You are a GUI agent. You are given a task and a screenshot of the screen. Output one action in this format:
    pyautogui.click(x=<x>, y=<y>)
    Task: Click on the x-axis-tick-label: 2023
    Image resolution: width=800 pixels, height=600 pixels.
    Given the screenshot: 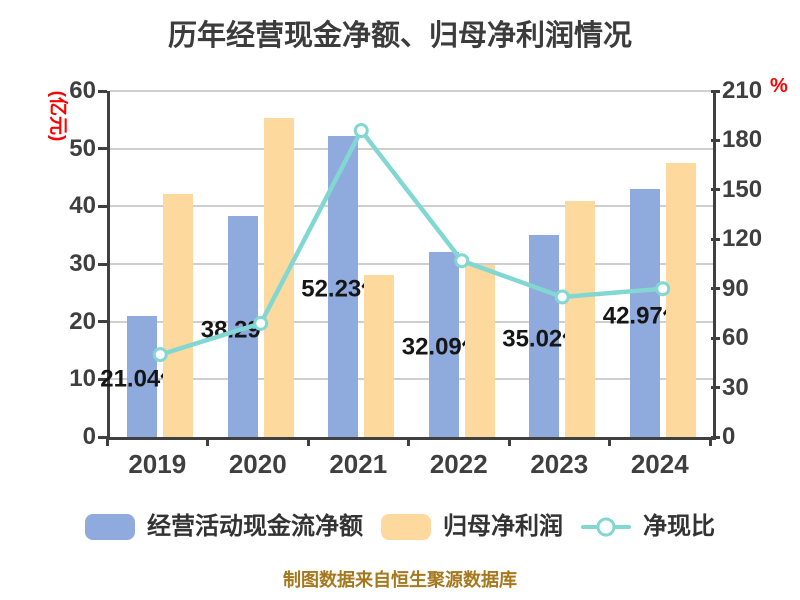 What is the action you would take?
    pyautogui.click(x=559, y=464)
    